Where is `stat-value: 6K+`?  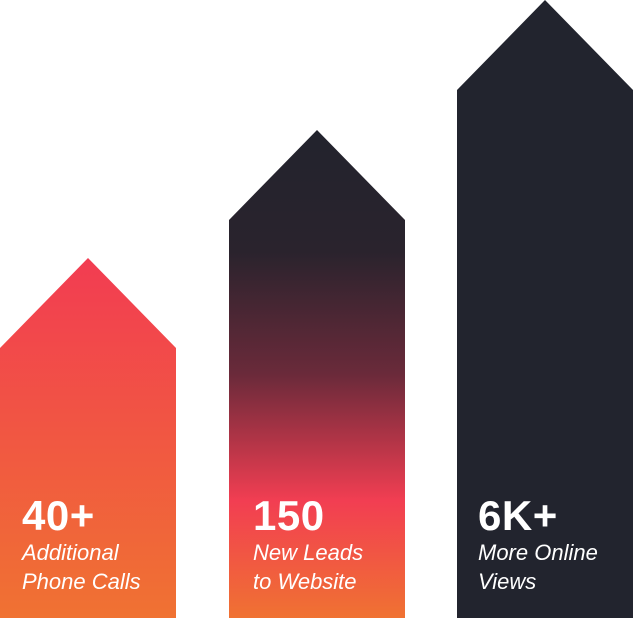
stat-value: 6K+ is located at coordinates (518, 515).